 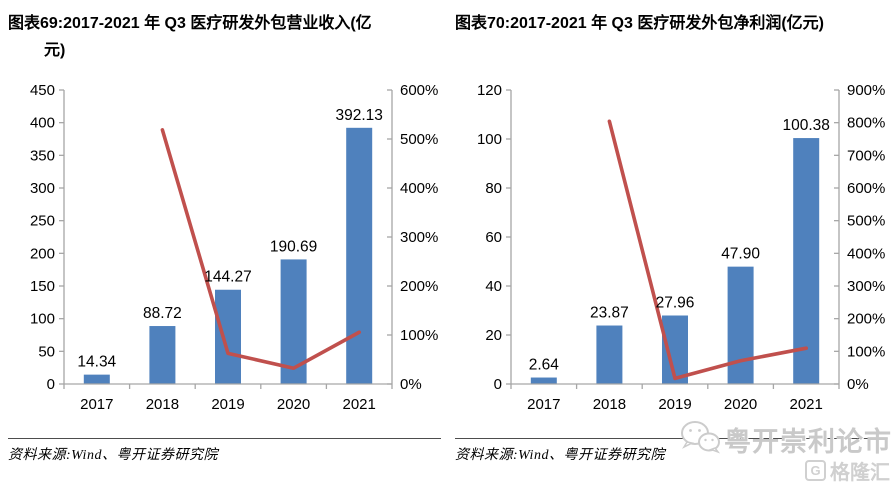 What do you see at coordinates (42, 221) in the screenshot?
I see `y-tick-label-left: 250` at bounding box center [42, 221].